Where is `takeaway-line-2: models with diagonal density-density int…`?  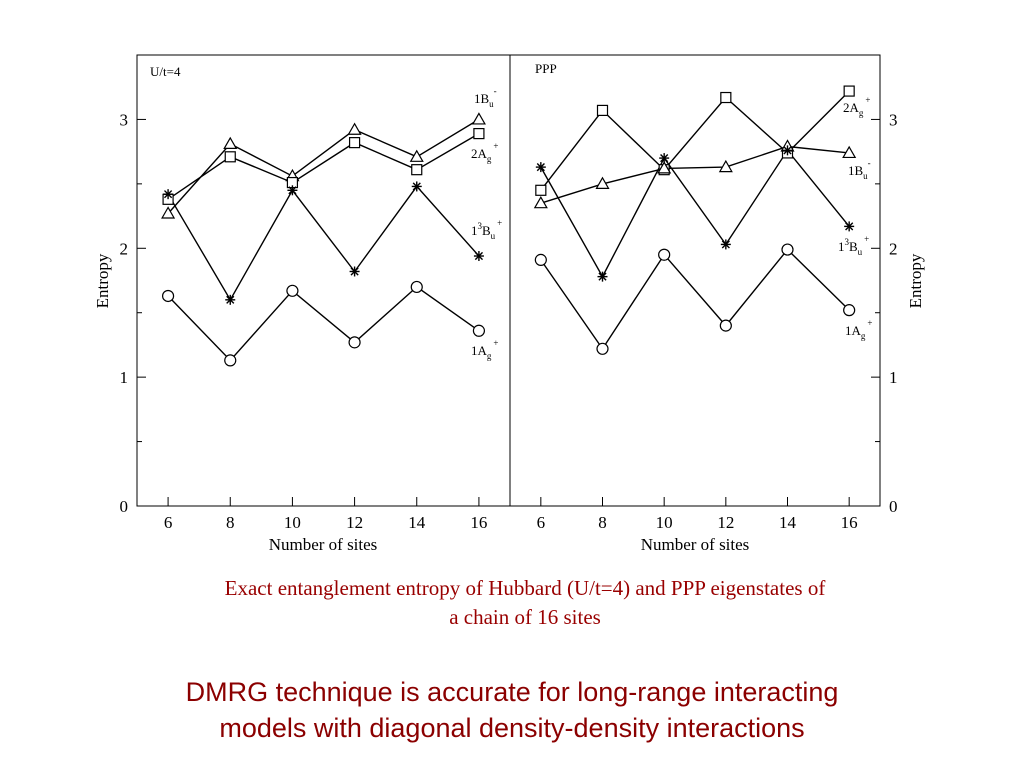
takeaway-line-2: models with diagonal density-density int… is located at coordinates (512, 728).